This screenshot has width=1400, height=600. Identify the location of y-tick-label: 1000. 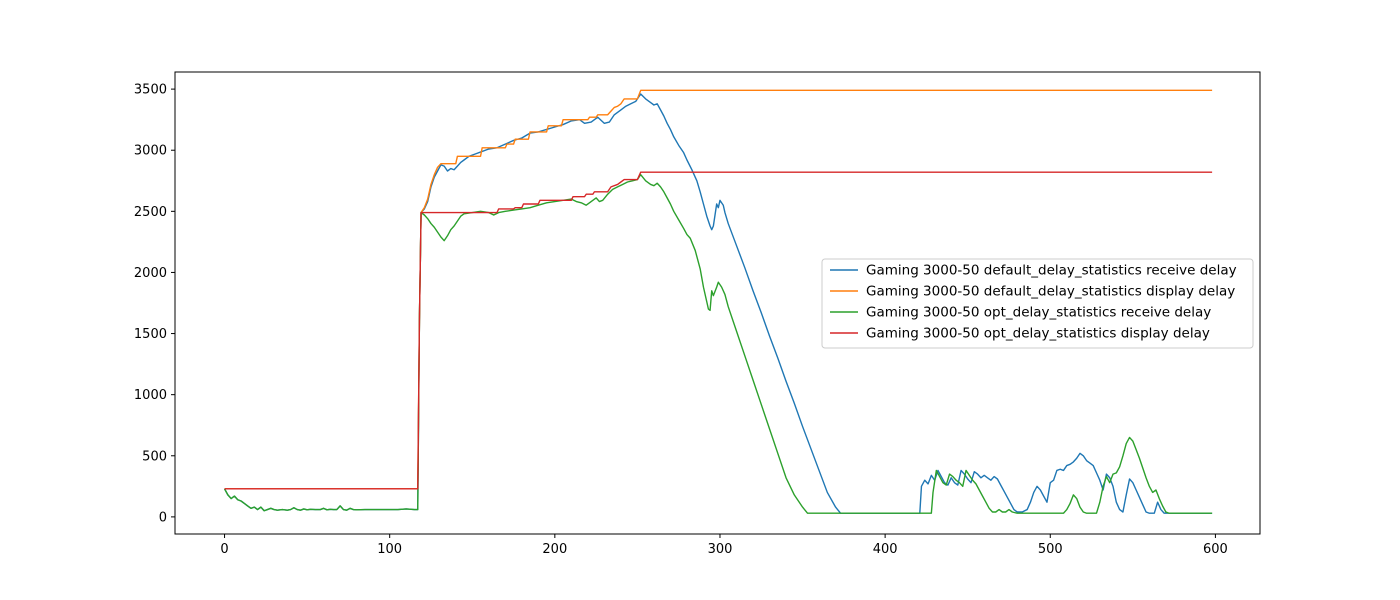
(150, 395).